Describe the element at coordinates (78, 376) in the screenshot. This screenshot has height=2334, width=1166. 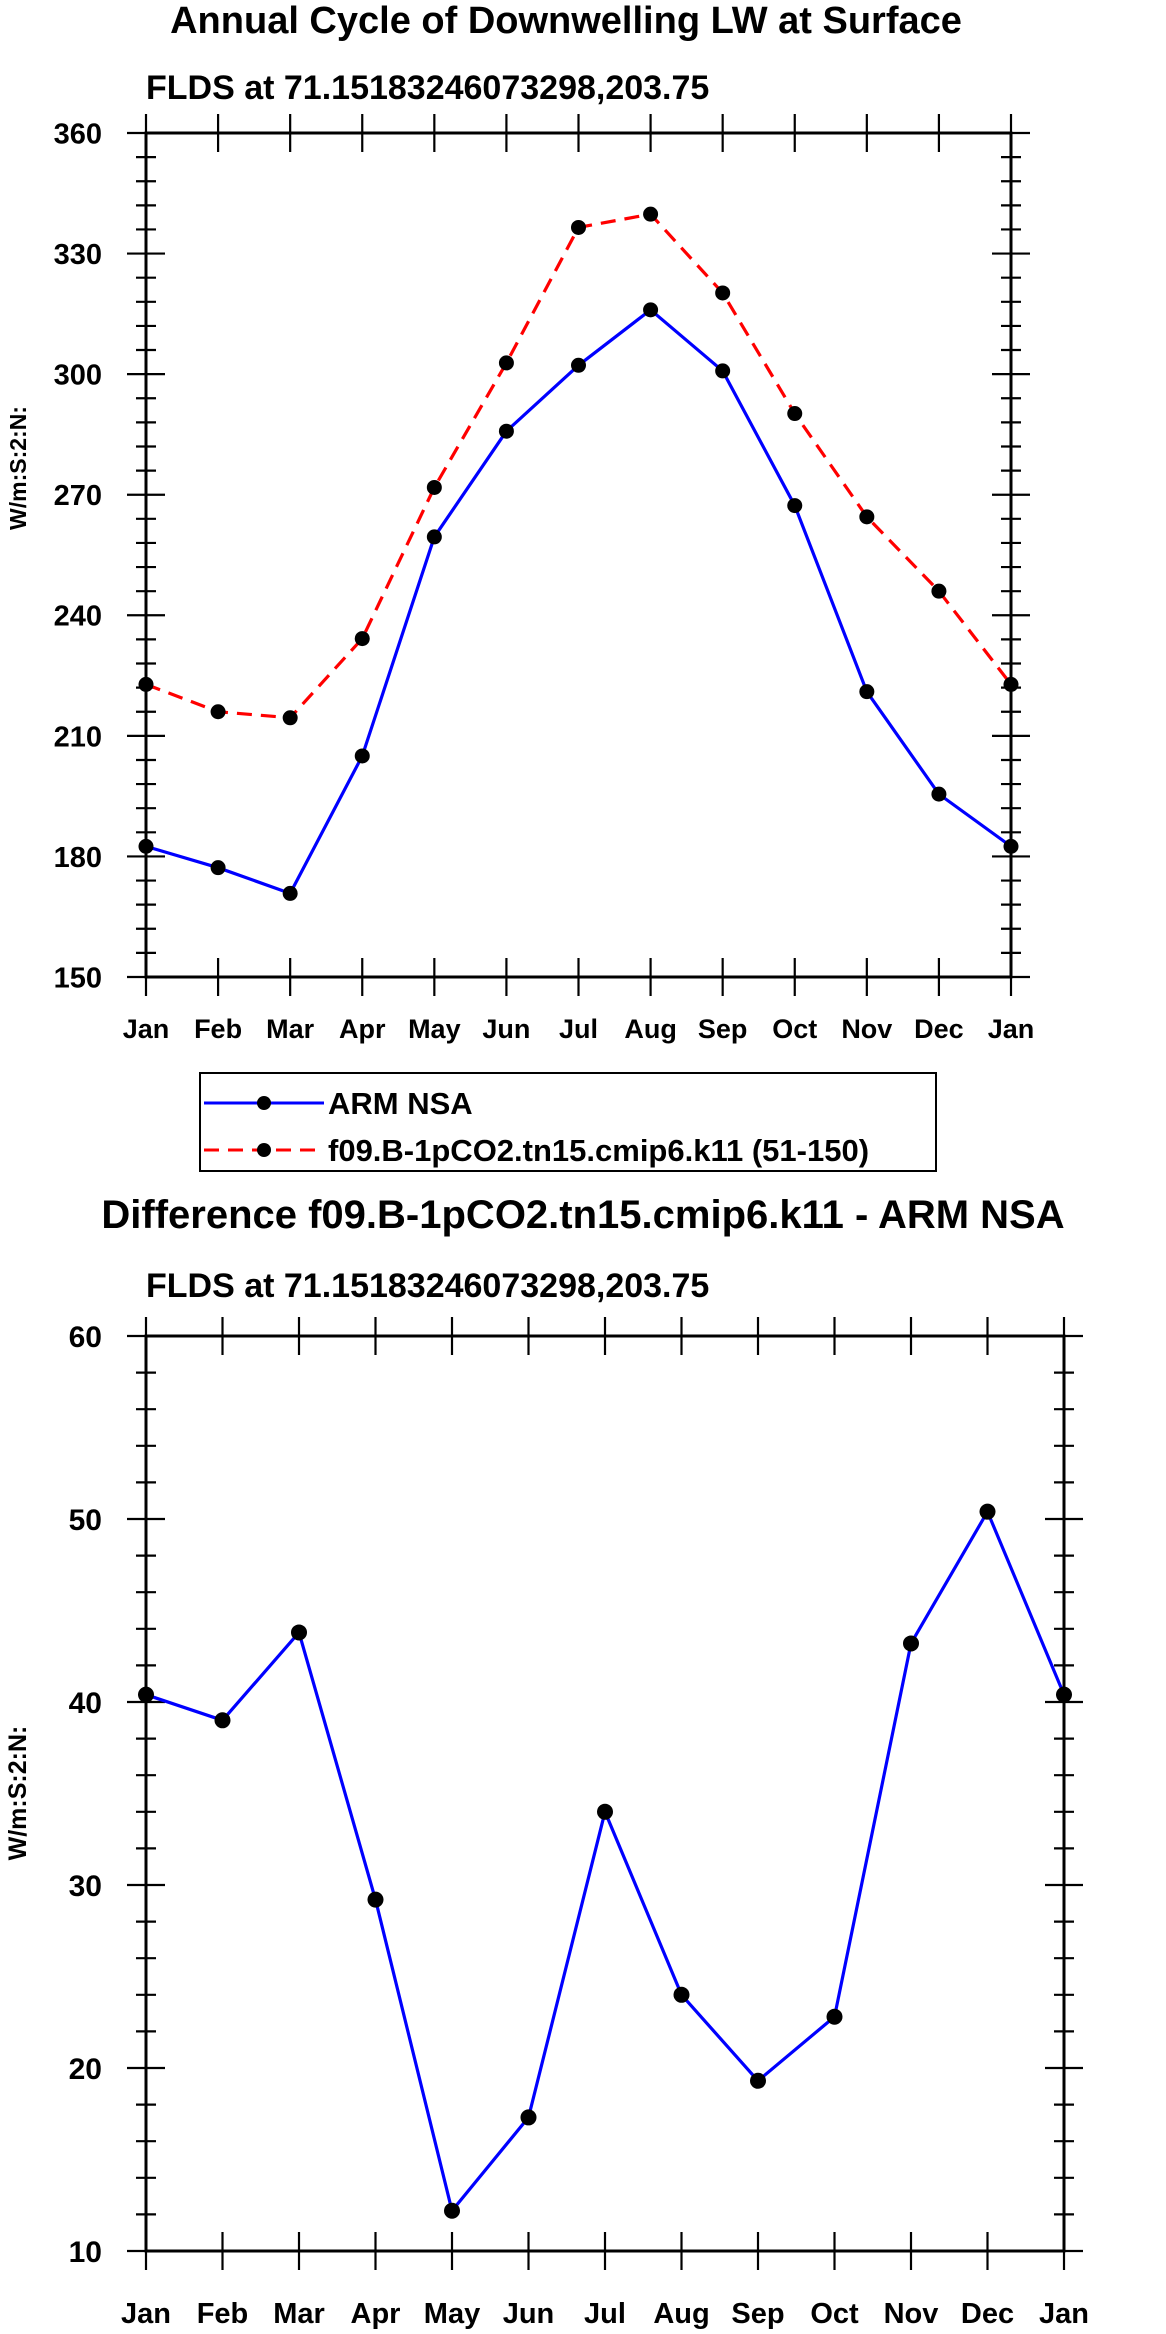
I see `y-tick-label: 300` at that location.